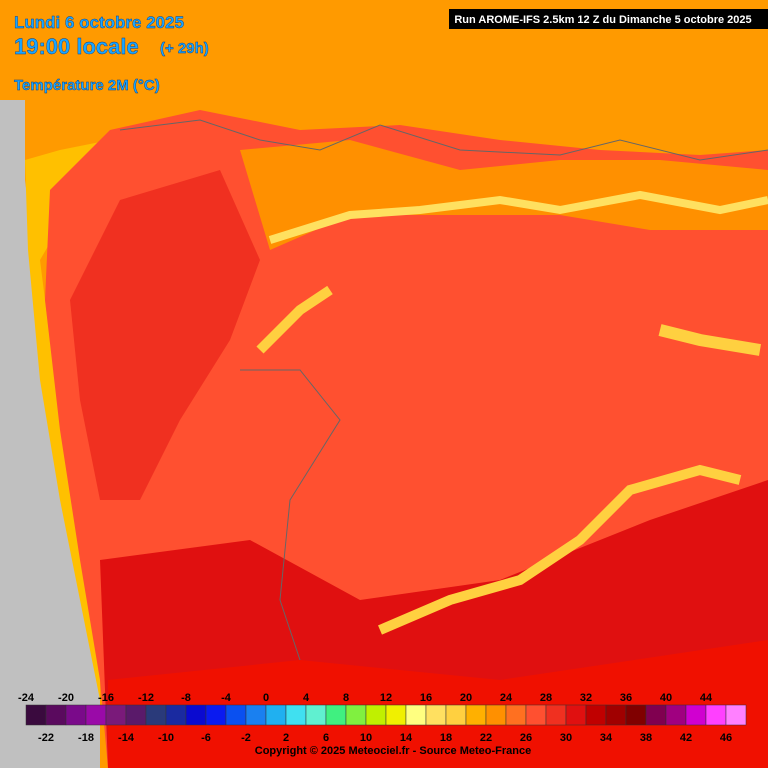 The image size is (768, 768). I want to click on parameter: Température 2M (°C), so click(87, 85).